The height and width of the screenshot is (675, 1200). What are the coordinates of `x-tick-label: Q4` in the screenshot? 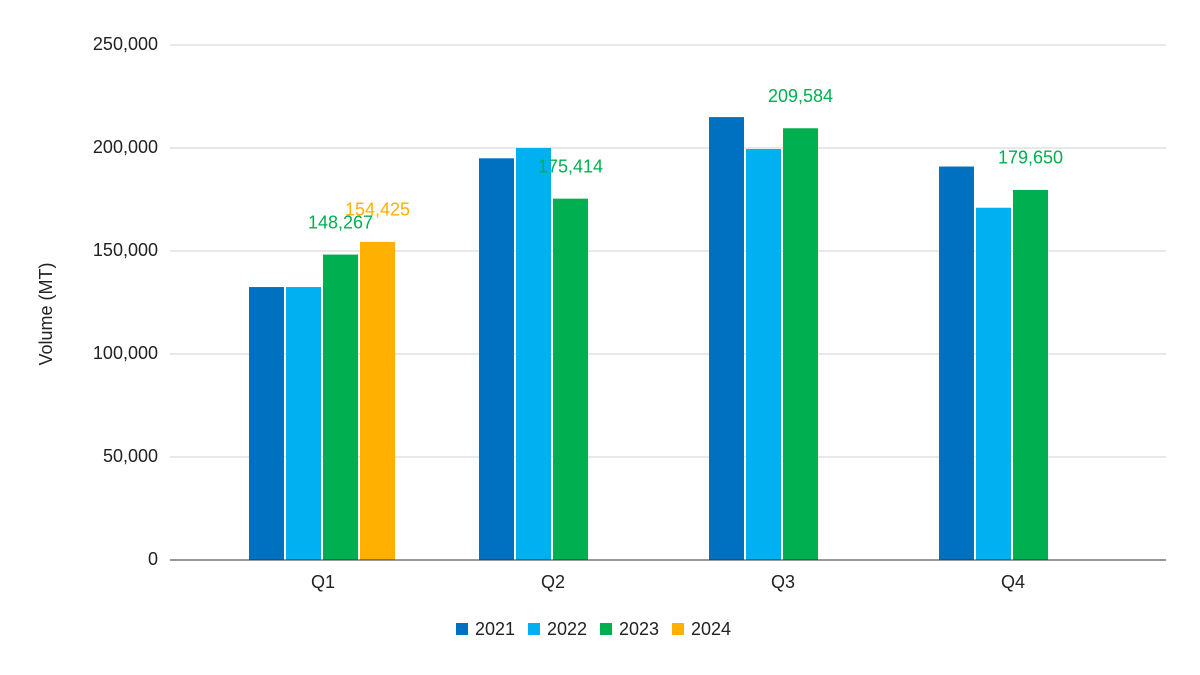 It's located at (1013, 582).